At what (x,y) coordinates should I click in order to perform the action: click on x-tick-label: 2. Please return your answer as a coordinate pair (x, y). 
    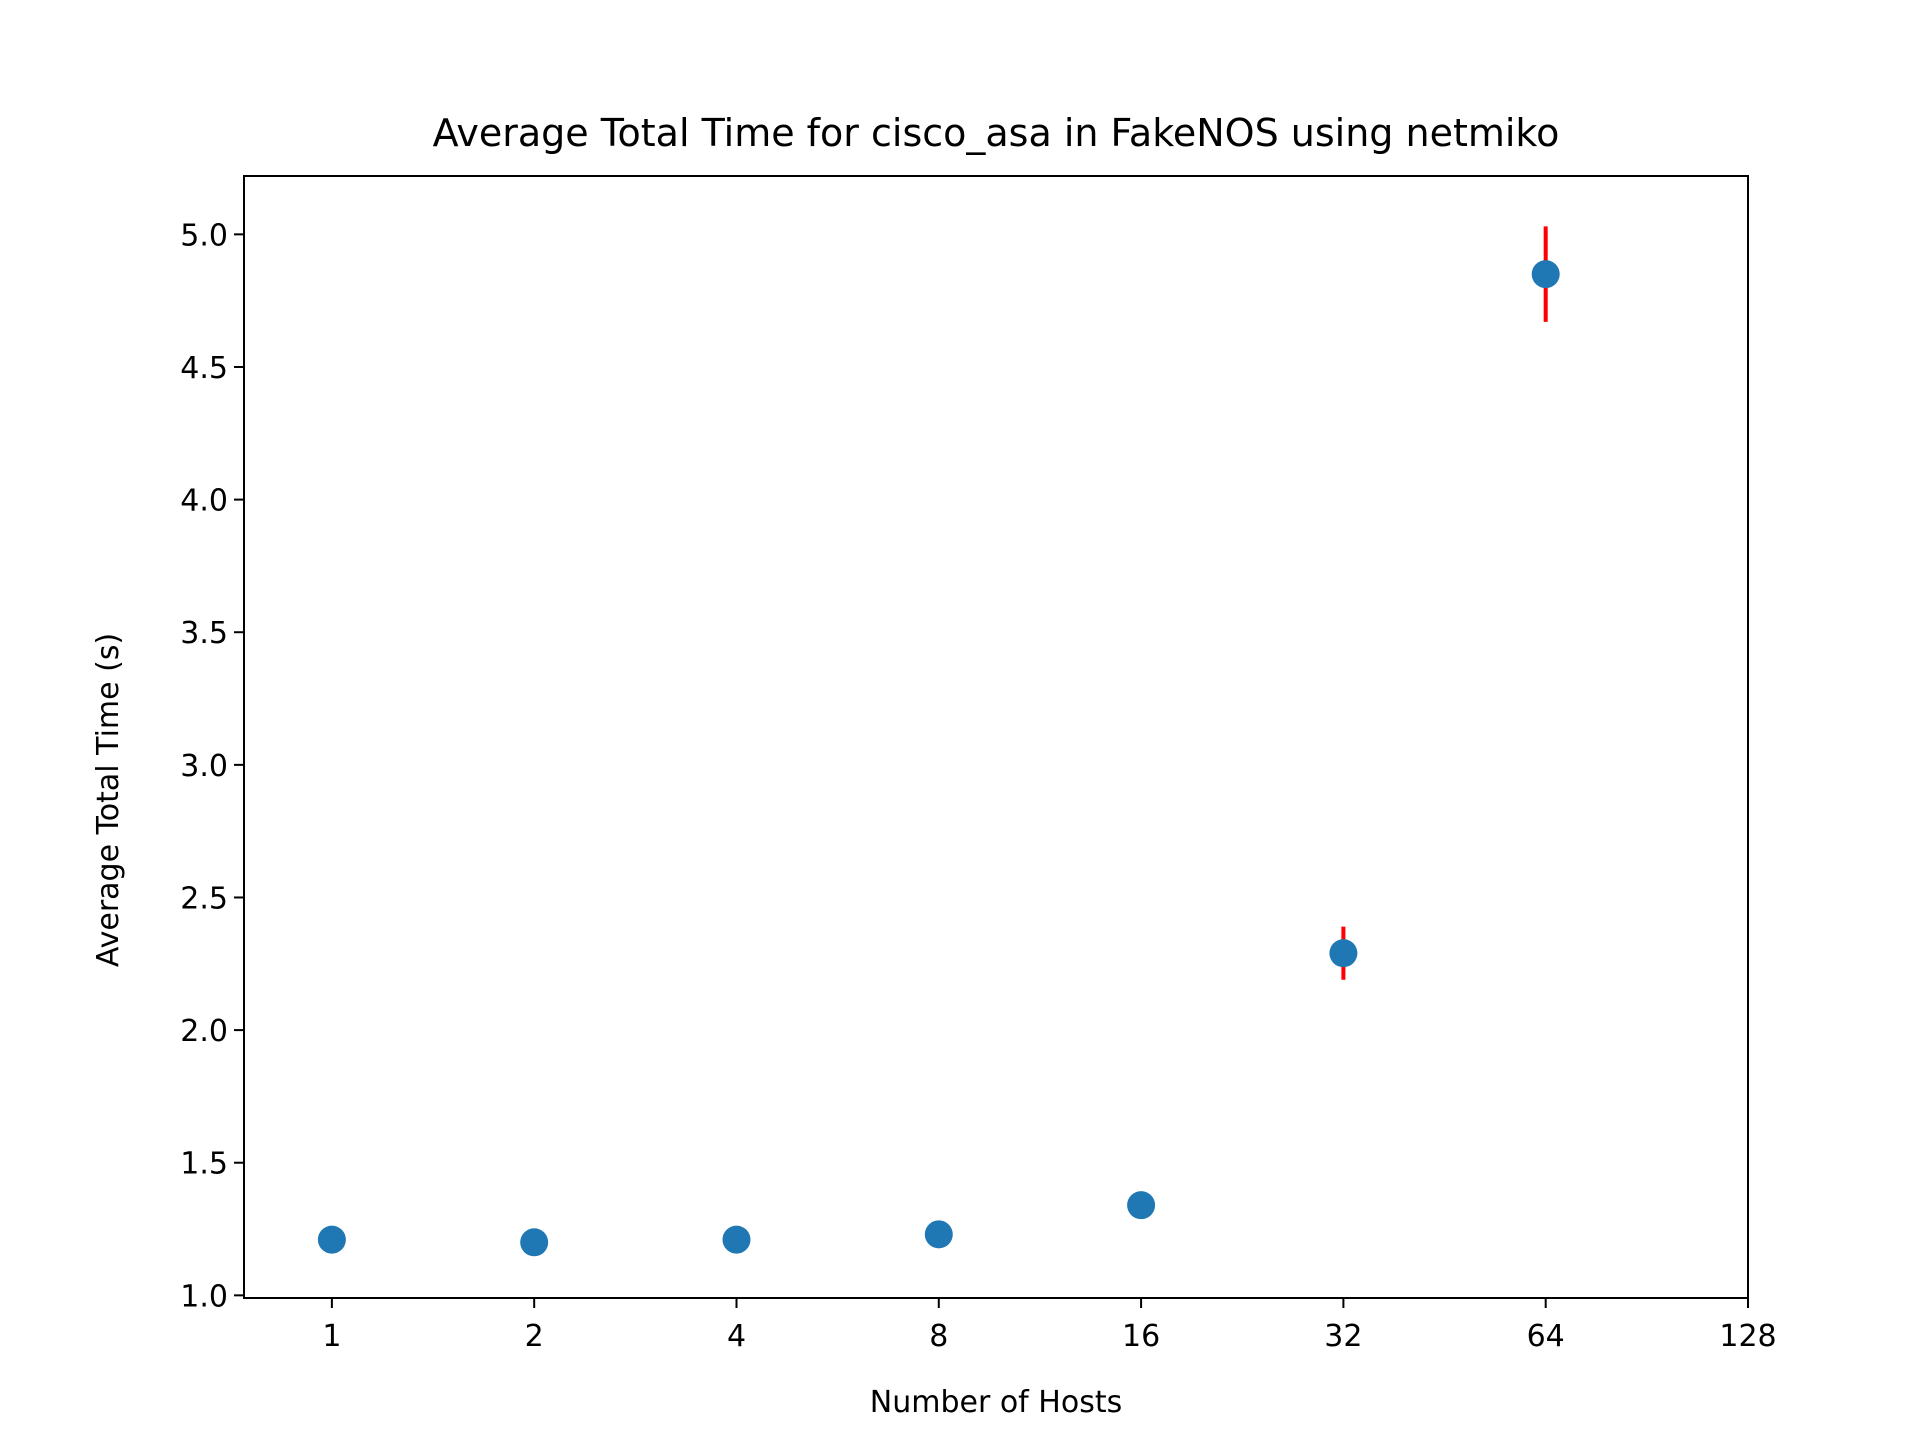
    Looking at the image, I should click on (534, 1336).